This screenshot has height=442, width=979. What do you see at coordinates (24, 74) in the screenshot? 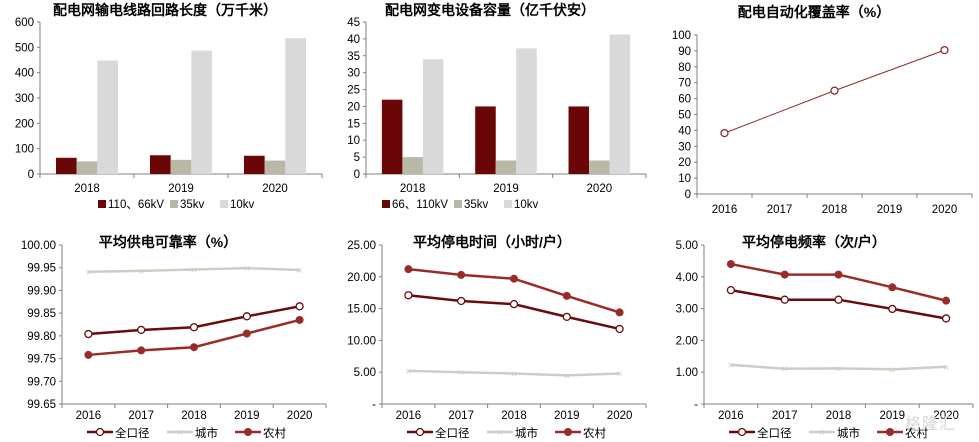
I see `y-tick-label: 400` at bounding box center [24, 74].